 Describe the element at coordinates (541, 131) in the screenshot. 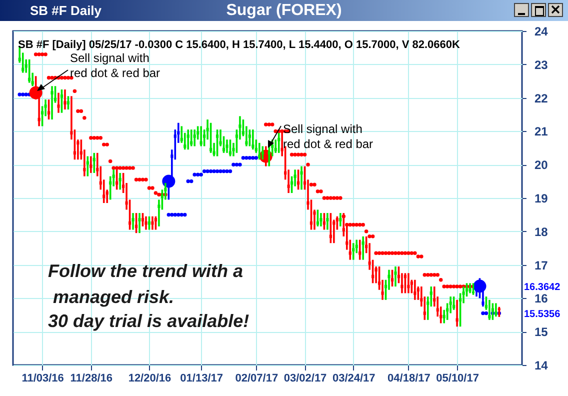

I see `y-tick-label: 21` at that location.